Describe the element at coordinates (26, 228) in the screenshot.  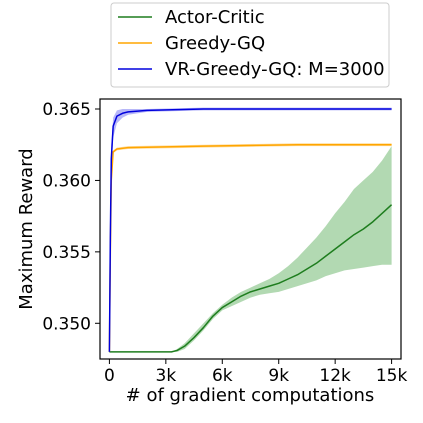
I see `y-axis-label: Maximum Reward` at that location.